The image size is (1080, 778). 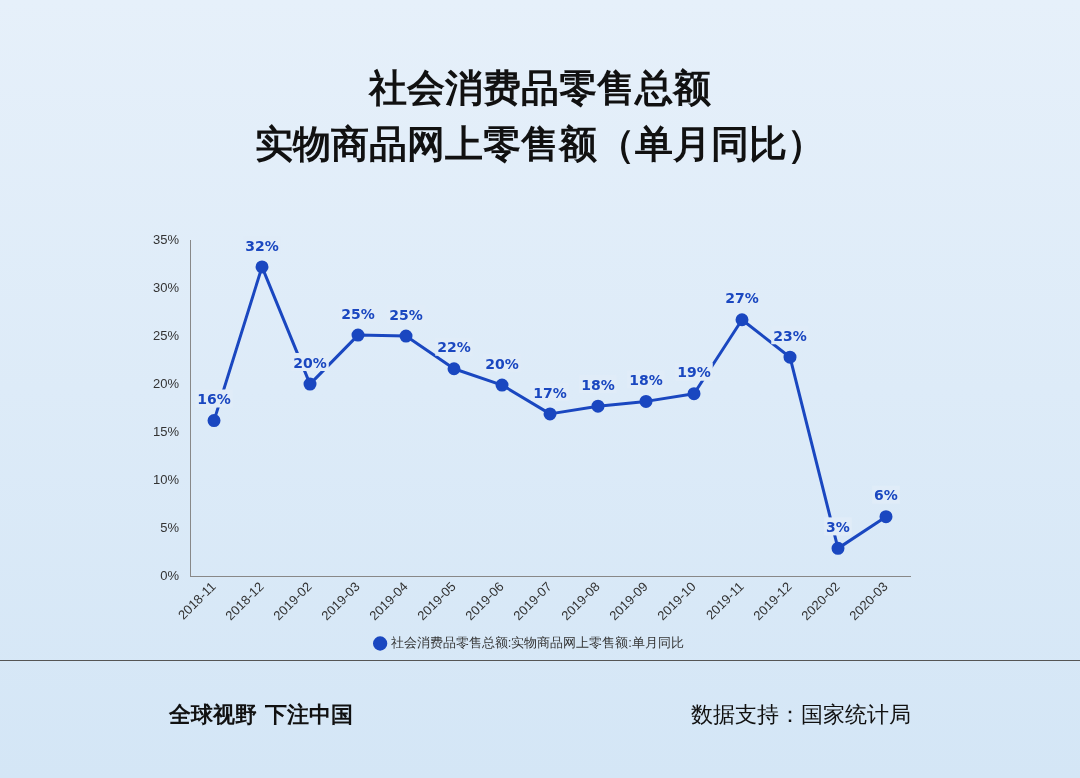 I want to click on data-label: 32%, so click(x=262, y=245).